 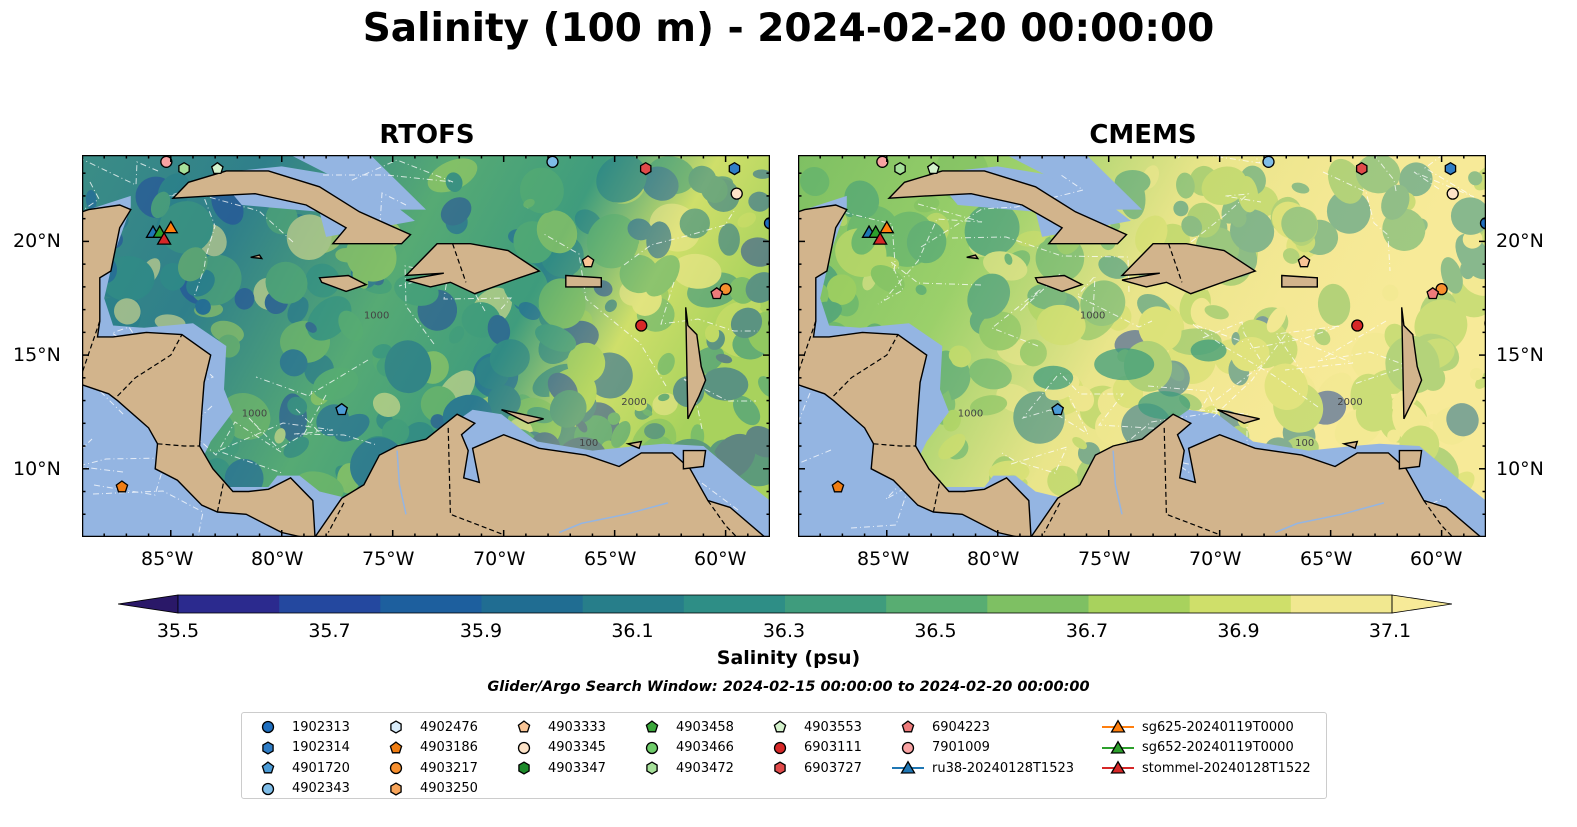 I want to click on rivers, so click(x=1248, y=492).